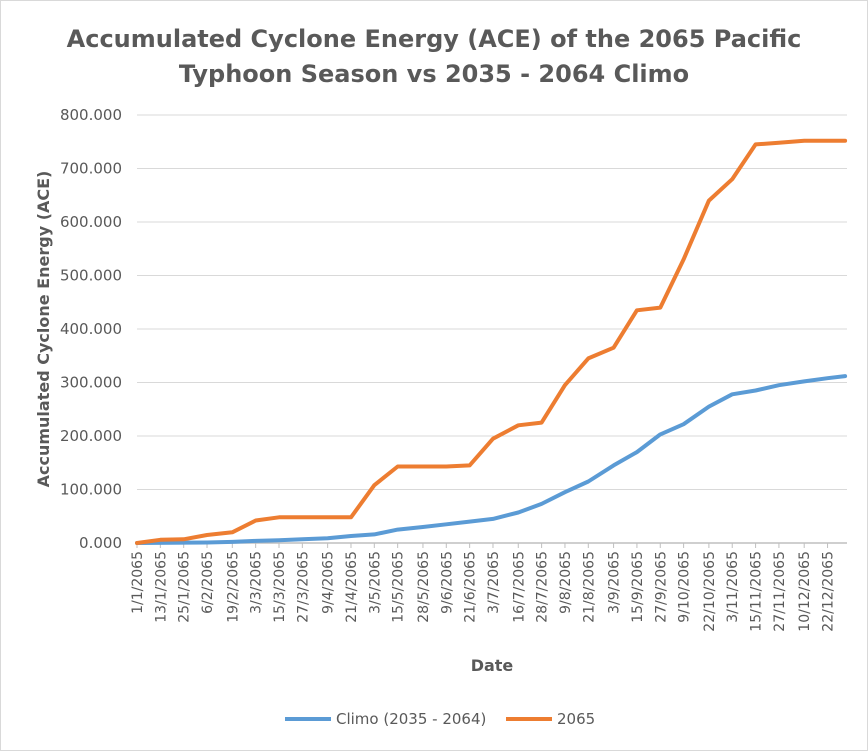  I want to click on chart-title-line-2: Typhoon Season vs 2035 - 2064 Climo, so click(434, 74).